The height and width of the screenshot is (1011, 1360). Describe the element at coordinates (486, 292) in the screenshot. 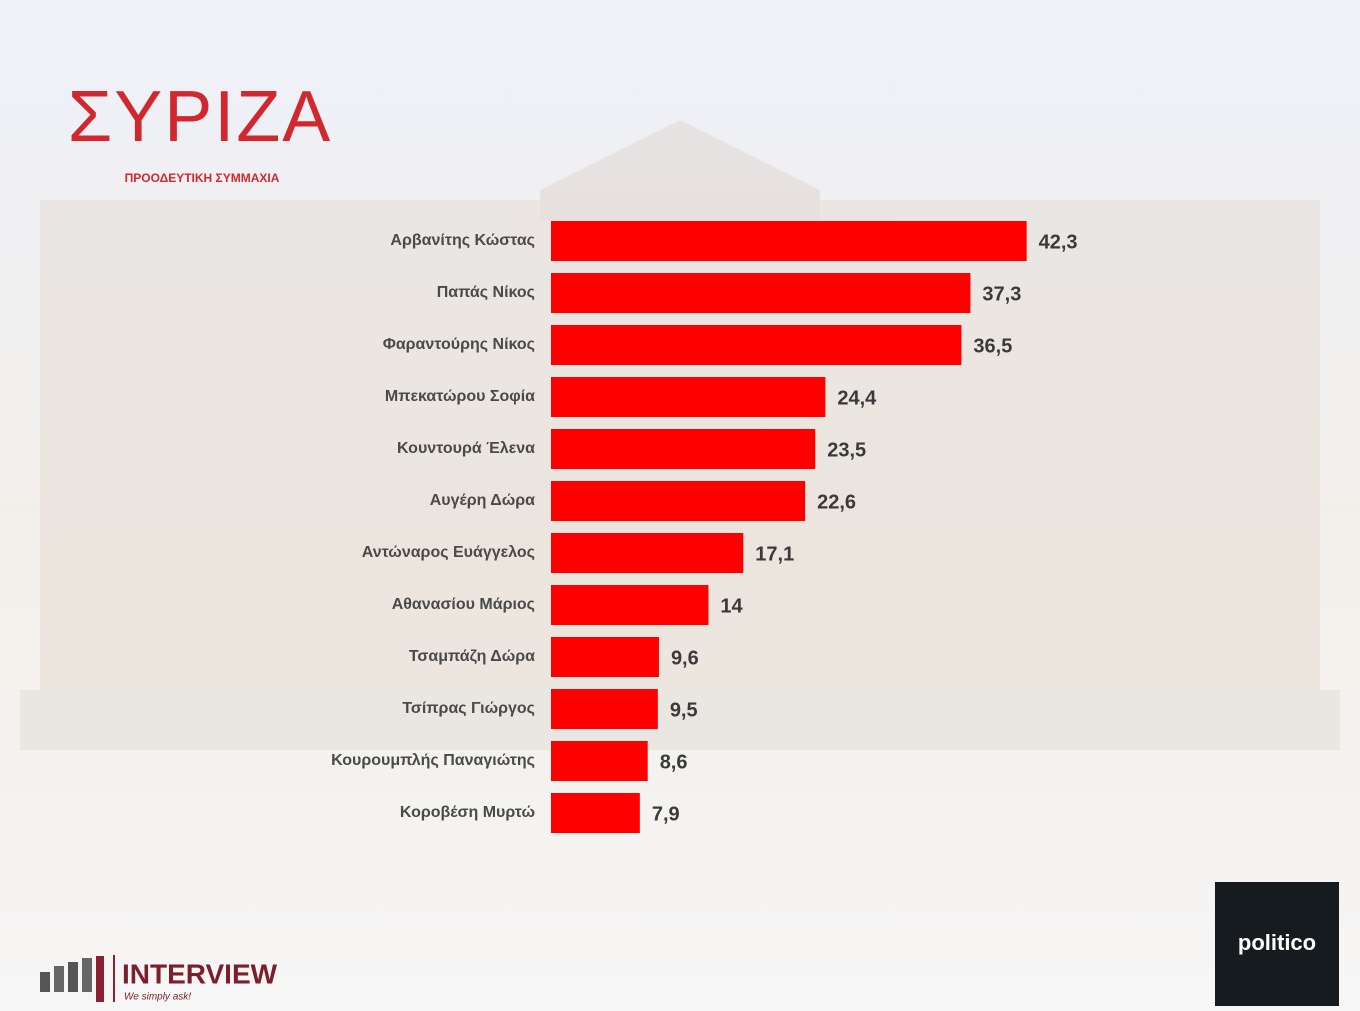

I see `category-label: Παπάς Νίκος` at that location.